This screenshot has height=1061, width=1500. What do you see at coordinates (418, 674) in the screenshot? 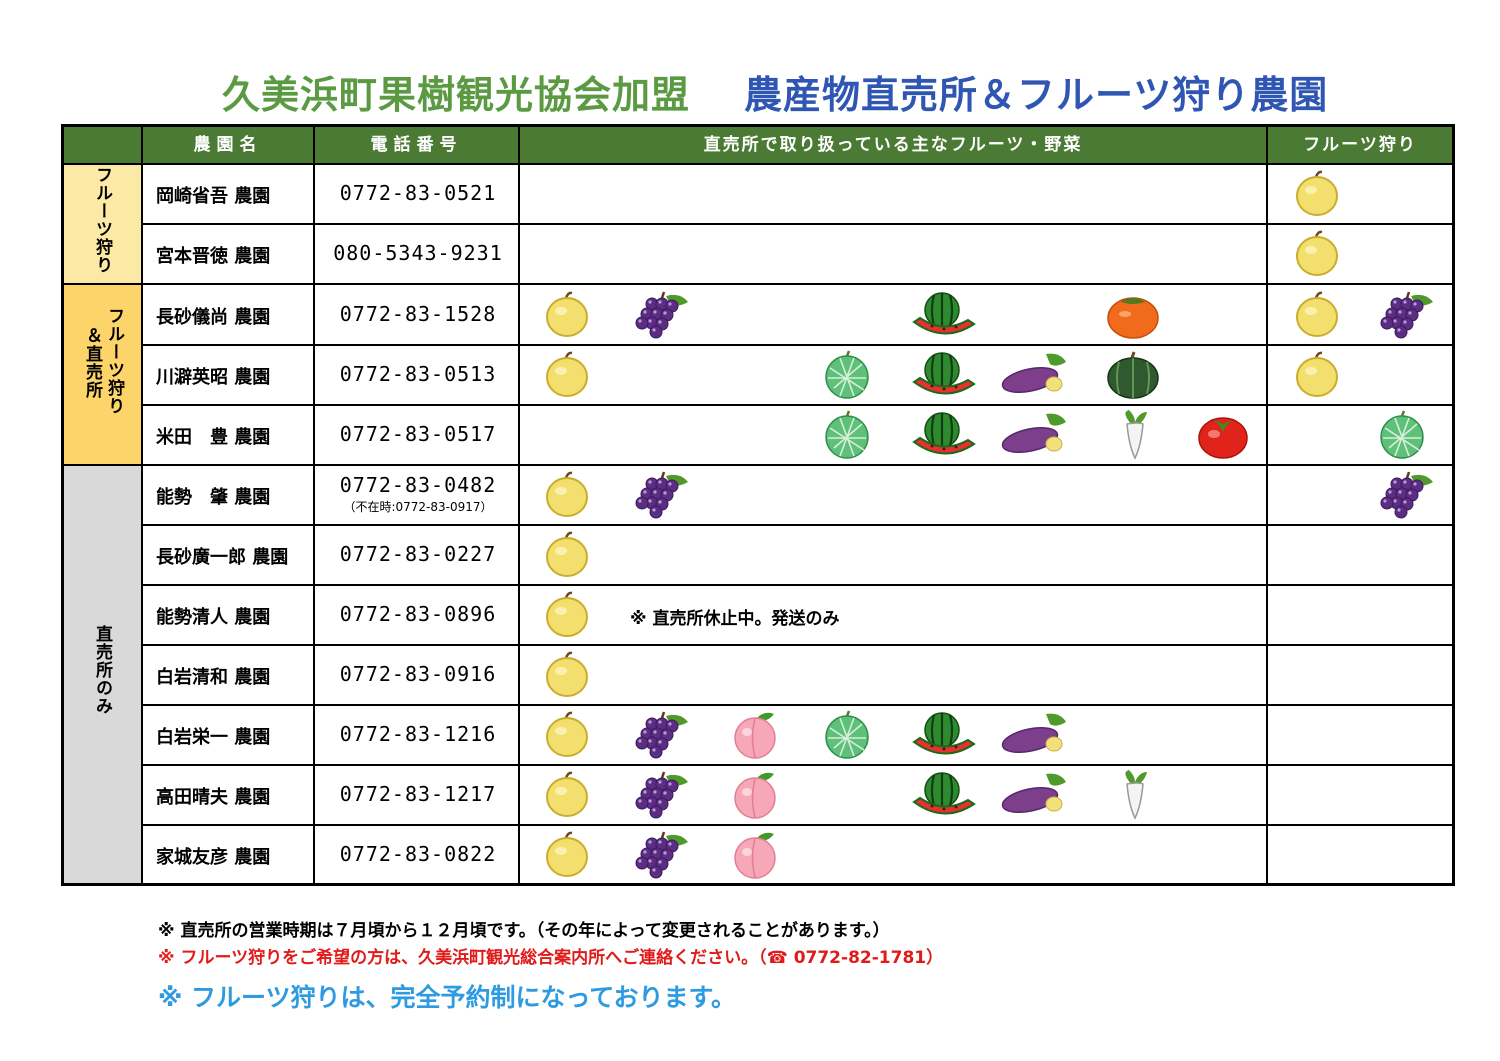
I see `farm-phone: 0772-83-0916` at bounding box center [418, 674].